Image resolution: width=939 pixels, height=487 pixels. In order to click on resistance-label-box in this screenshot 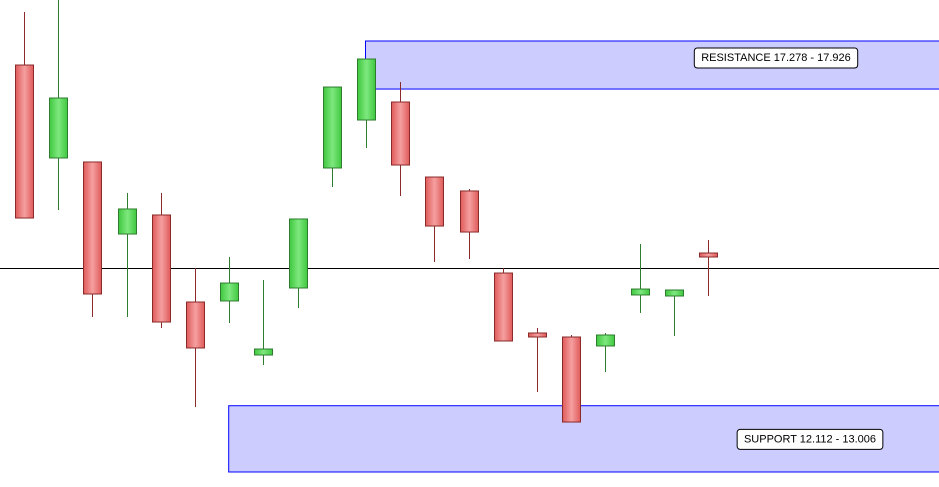, I will do `click(776, 58)`.